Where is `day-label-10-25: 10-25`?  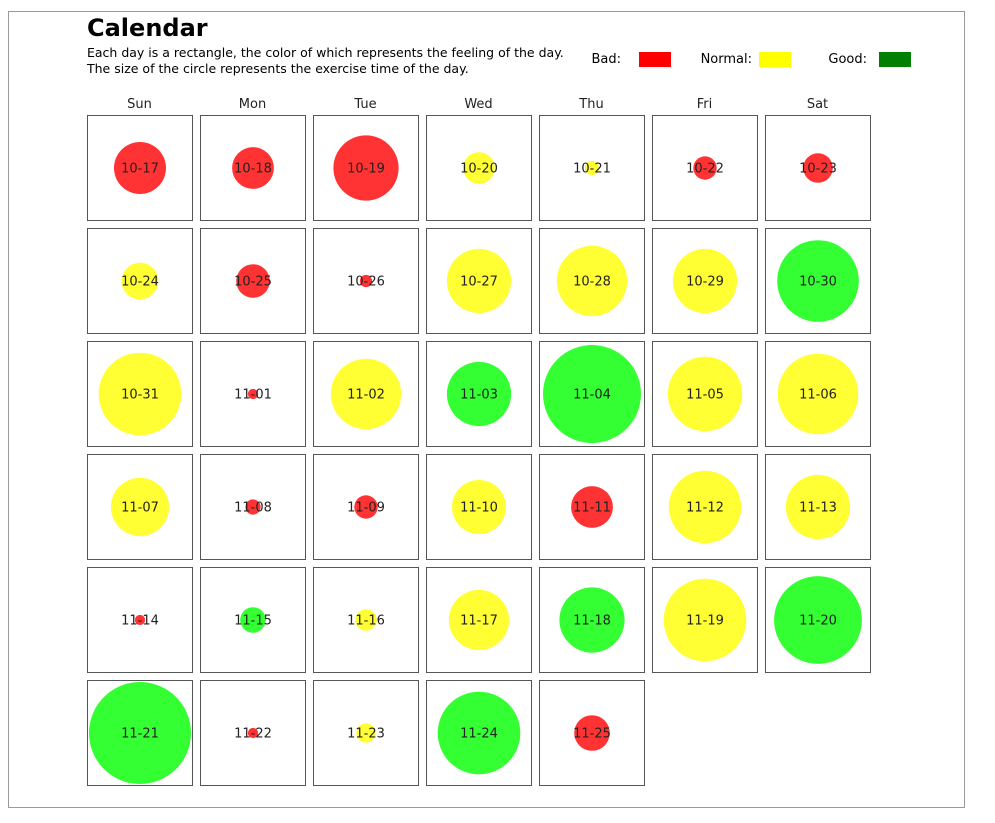
day-label-10-25: 10-25 is located at coordinates (253, 282).